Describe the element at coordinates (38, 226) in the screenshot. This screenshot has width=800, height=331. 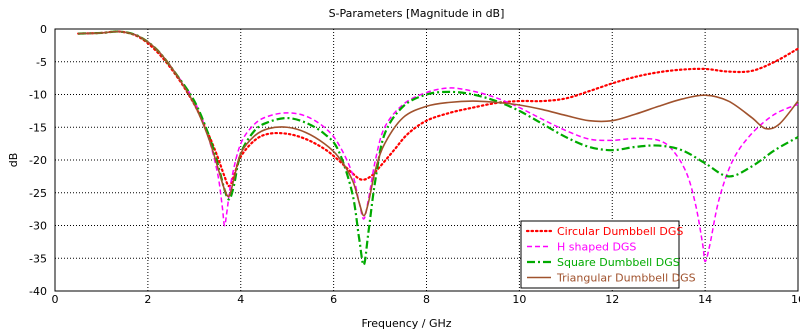
I see `y-tick-label: -30` at that location.